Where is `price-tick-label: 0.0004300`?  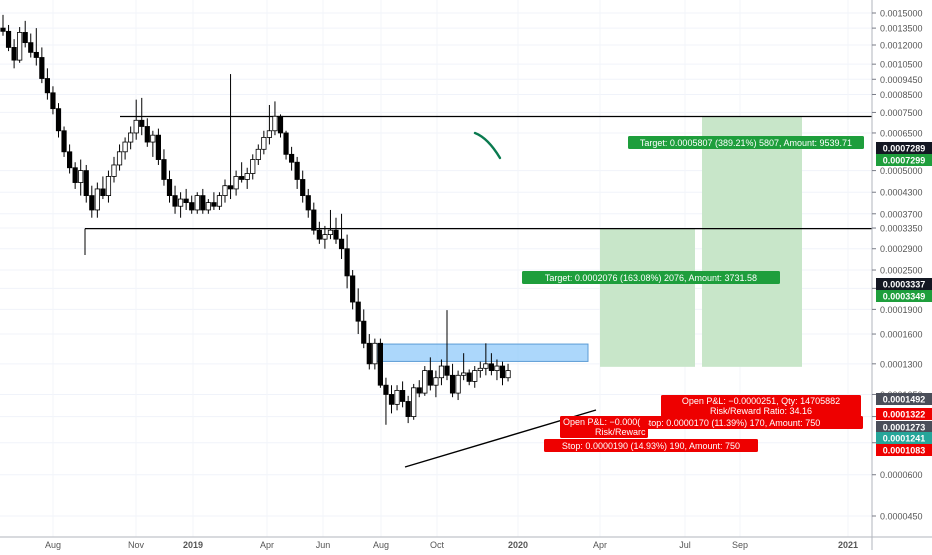 price-tick-label: 0.0004300 is located at coordinates (901, 193).